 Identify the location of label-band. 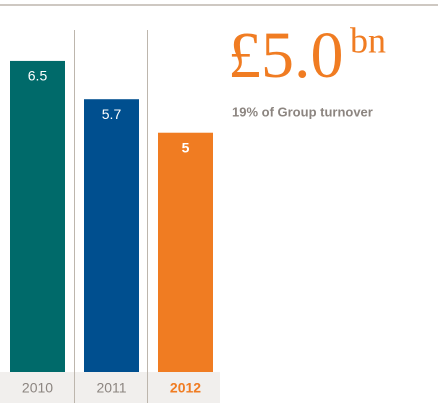
(110, 387).